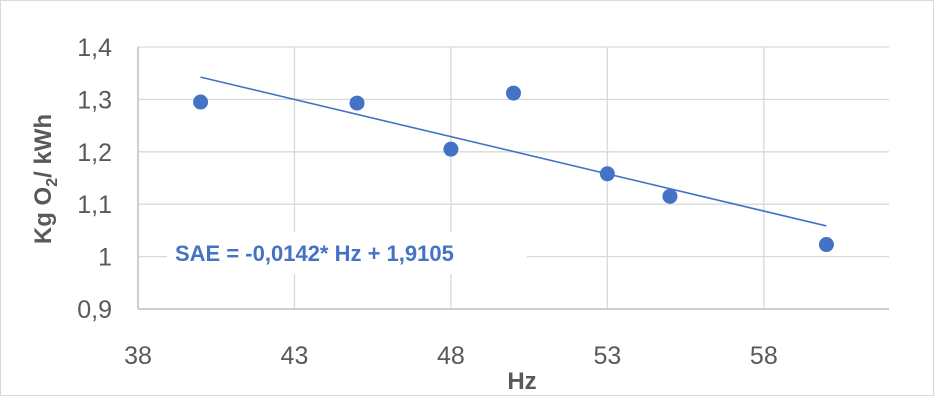 The image size is (934, 397). I want to click on y-axis-title-subscript: 2, so click(52, 182).